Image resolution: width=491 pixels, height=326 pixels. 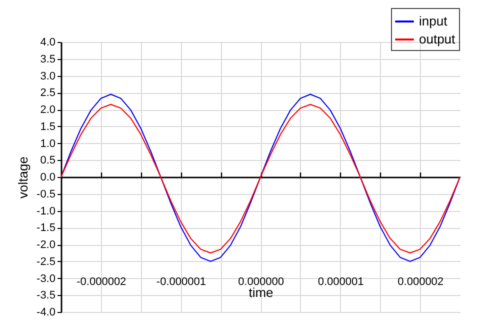 I want to click on x-tick-label: 0.000002, so click(x=421, y=282).